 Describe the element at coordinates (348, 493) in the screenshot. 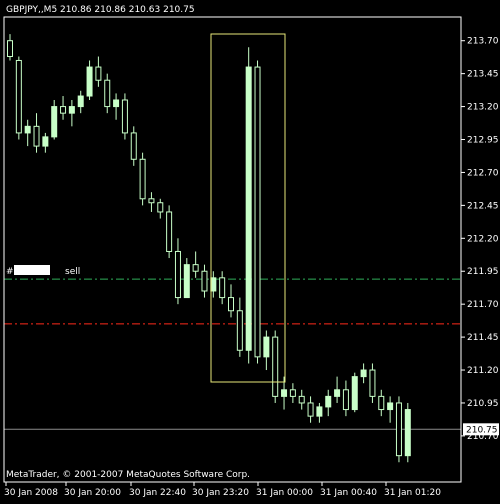

I see `x-axis-label: 31 Jan 00:40` at that location.